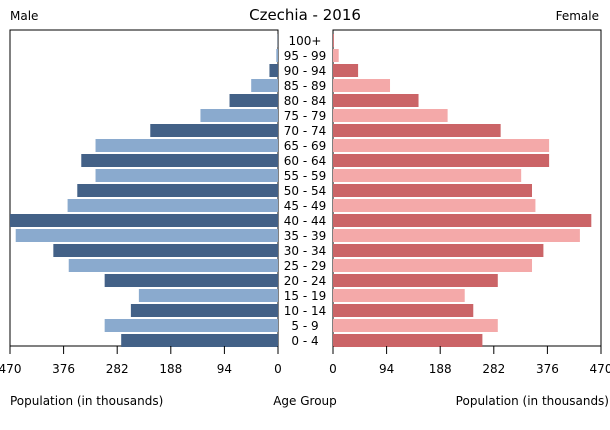  I want to click on age-group-label: 50 - 54, so click(305, 191).